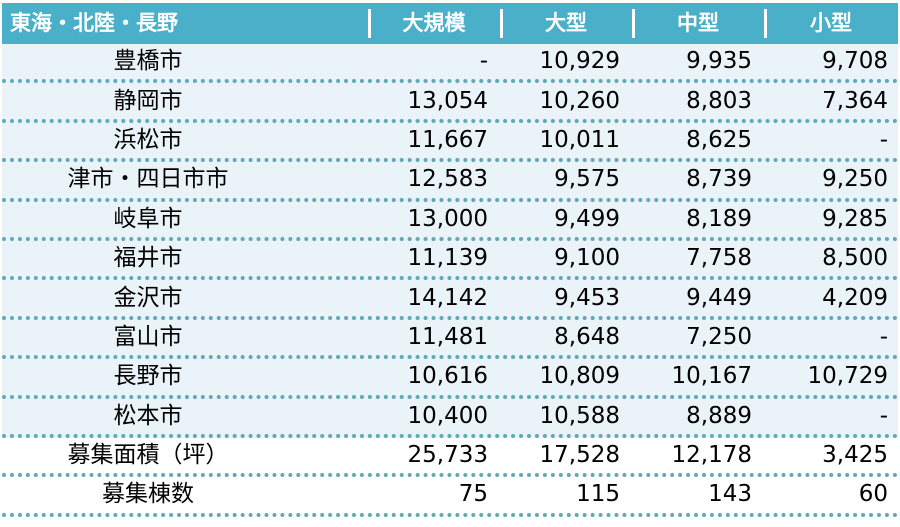 This screenshot has width=900, height=527. I want to click on cell-large-scale: 11,139, so click(447, 258).